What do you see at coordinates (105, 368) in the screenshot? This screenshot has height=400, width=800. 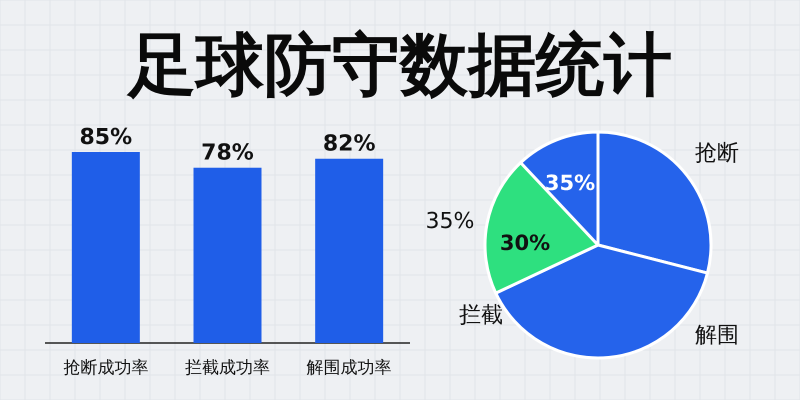 I see `x-tick-label: 抢断成功率` at bounding box center [105, 368].